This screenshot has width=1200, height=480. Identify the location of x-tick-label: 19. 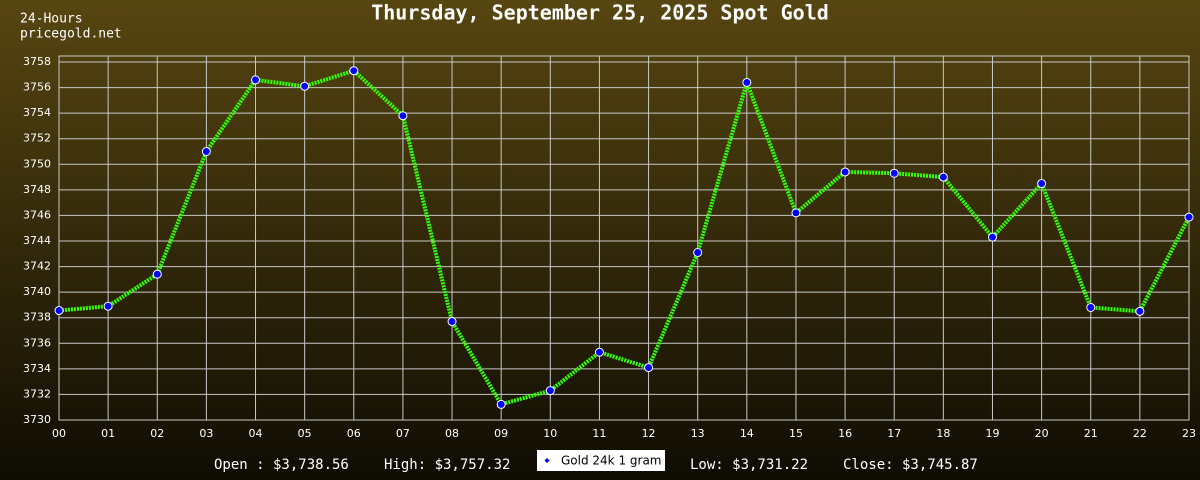
(992, 433).